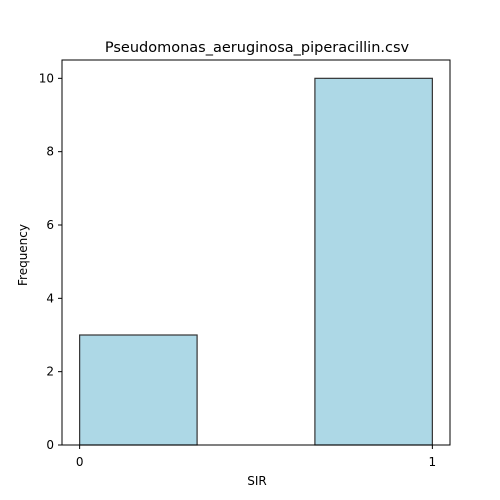 This screenshot has width=500, height=500. What do you see at coordinates (50, 298) in the screenshot?
I see `y-tick-label: 4` at bounding box center [50, 298].